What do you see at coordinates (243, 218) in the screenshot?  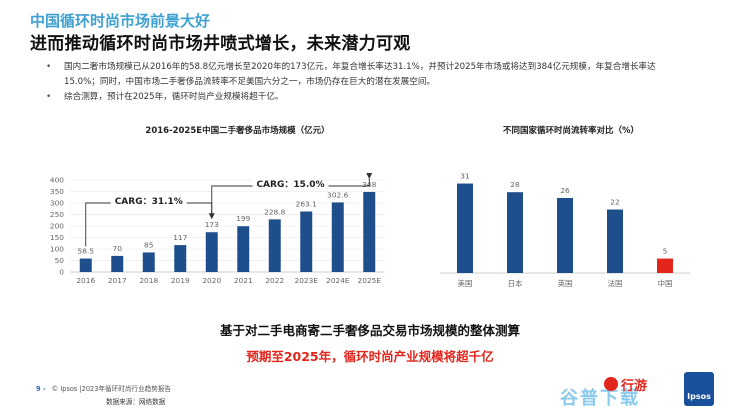 I see `data-label: 199` at bounding box center [243, 218].